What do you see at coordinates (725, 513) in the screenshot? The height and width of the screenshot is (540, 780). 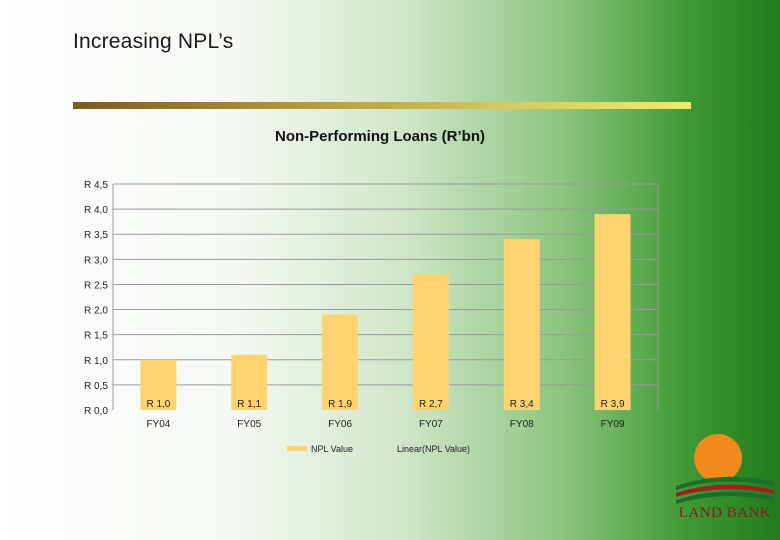 I see `logo-text: LAND BANK` at bounding box center [725, 513].